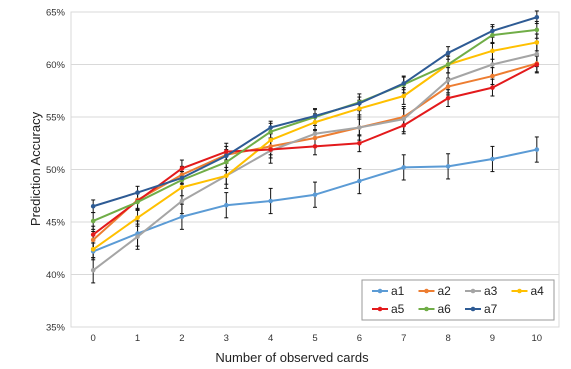 Image resolution: width=571 pixels, height=369 pixels. Describe the element at coordinates (137, 338) in the screenshot. I see `x-tick-label: 1` at that location.